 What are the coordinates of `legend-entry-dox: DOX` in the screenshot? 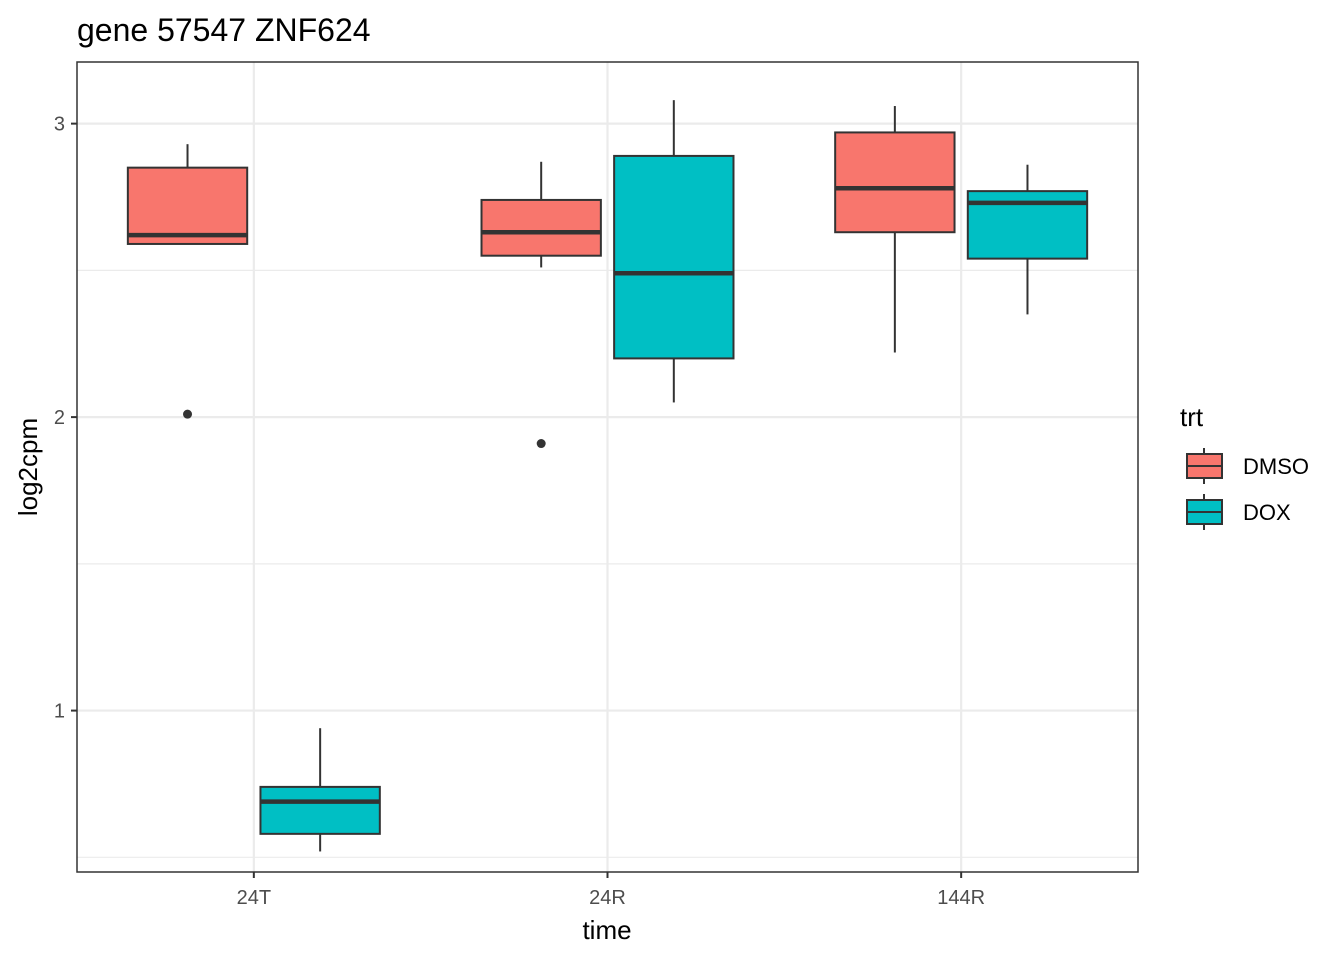 It's located at (1238, 512).